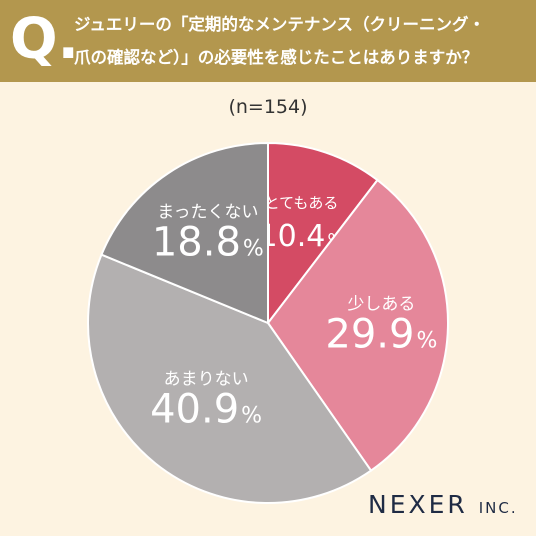 The height and width of the screenshot is (536, 536). I want to click on sample-size-label: (n=154), so click(268, 107).